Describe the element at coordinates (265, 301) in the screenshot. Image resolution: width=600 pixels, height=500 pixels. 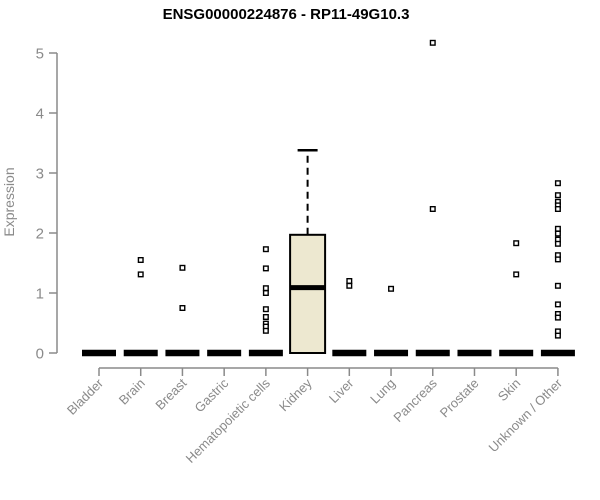
I see `boxplot-hematopoietic-cells` at that location.